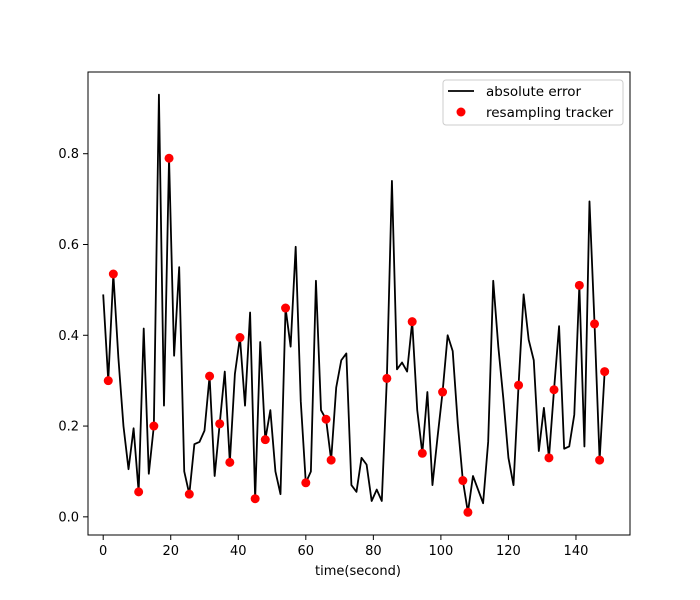 This screenshot has height=600, width=700. What do you see at coordinates (576, 551) in the screenshot?
I see `x-tick-label: 140` at bounding box center [576, 551].